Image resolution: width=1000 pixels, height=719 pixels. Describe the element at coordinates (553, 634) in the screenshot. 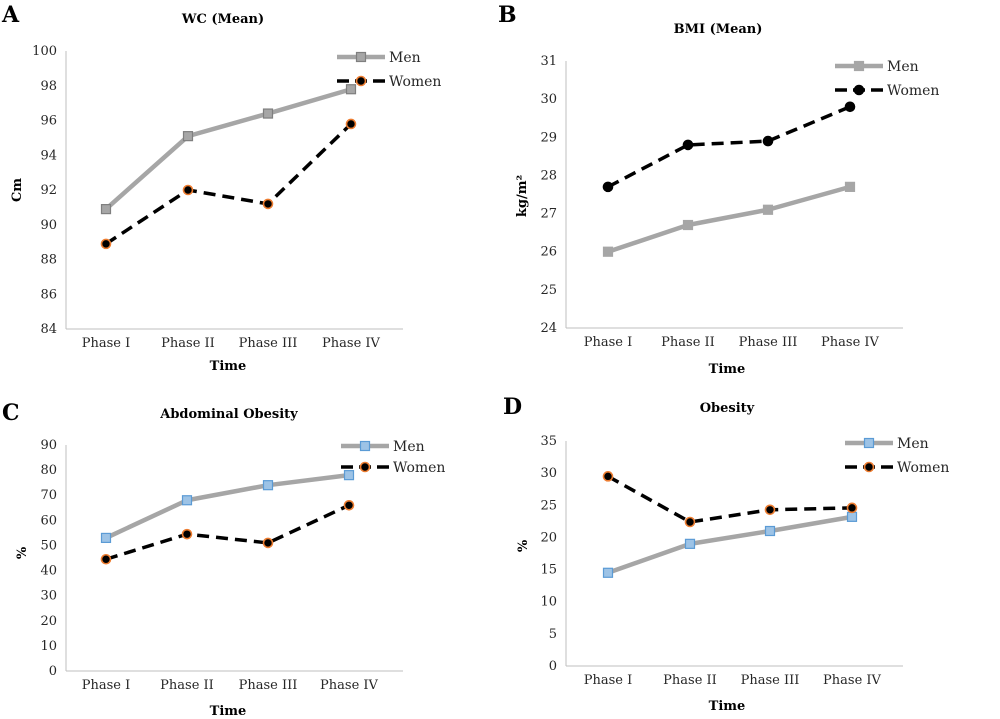

I see `y-tick-label: 5` at that location.